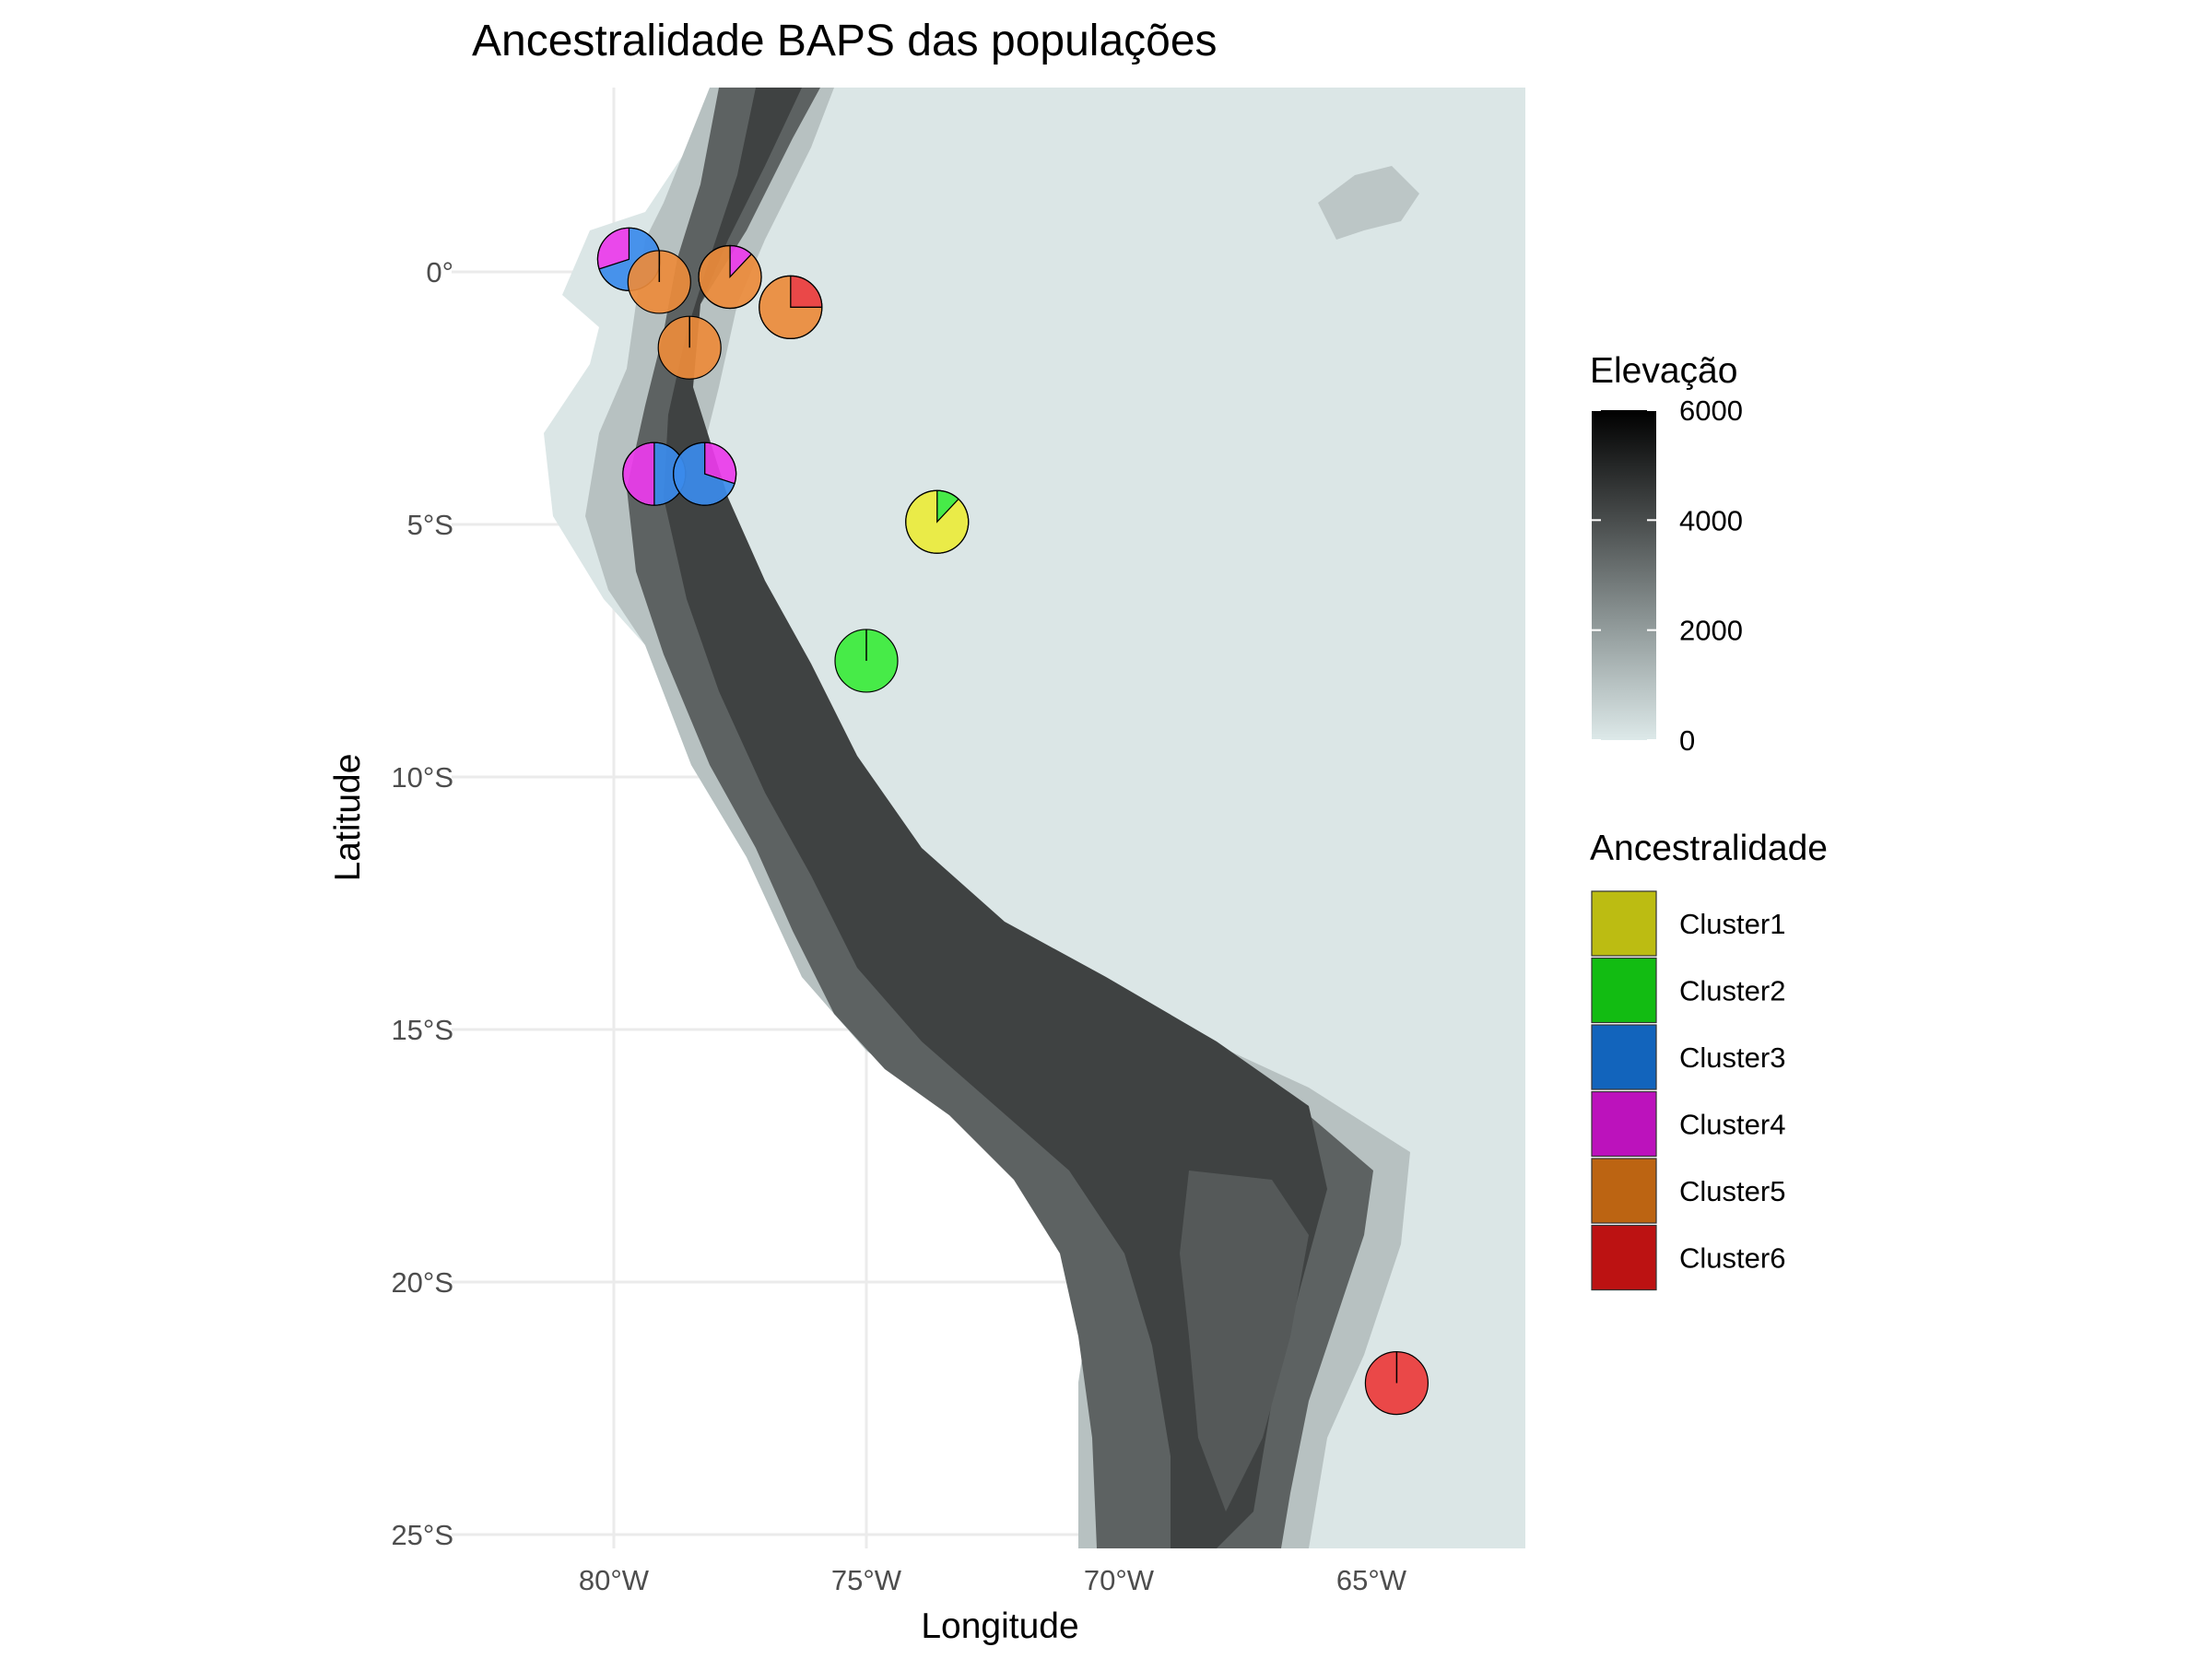 The image size is (2212, 1659). Describe the element at coordinates (422, 903) in the screenshot. I see `y-axis-ticks: 0° 5°S 10°S 15°S 20°S 25°S` at that location.